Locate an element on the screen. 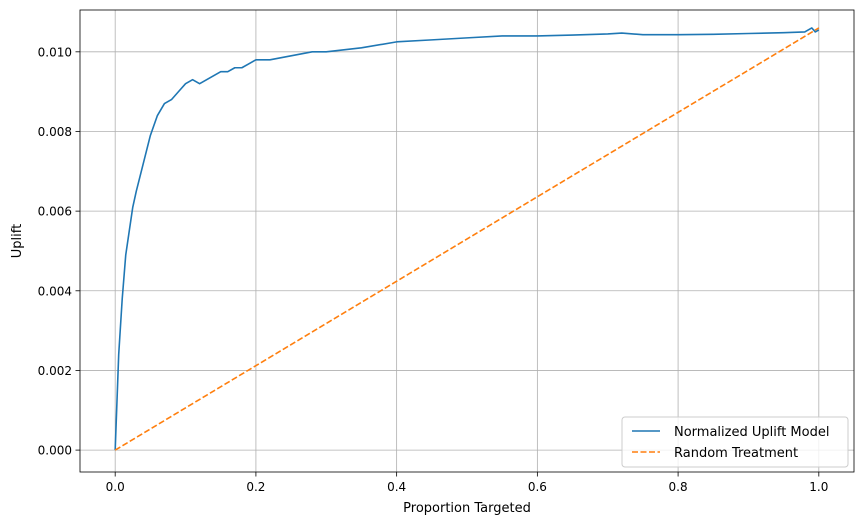 This screenshot has width=864, height=529. y-tick-label: 0.002 is located at coordinates (55, 371).